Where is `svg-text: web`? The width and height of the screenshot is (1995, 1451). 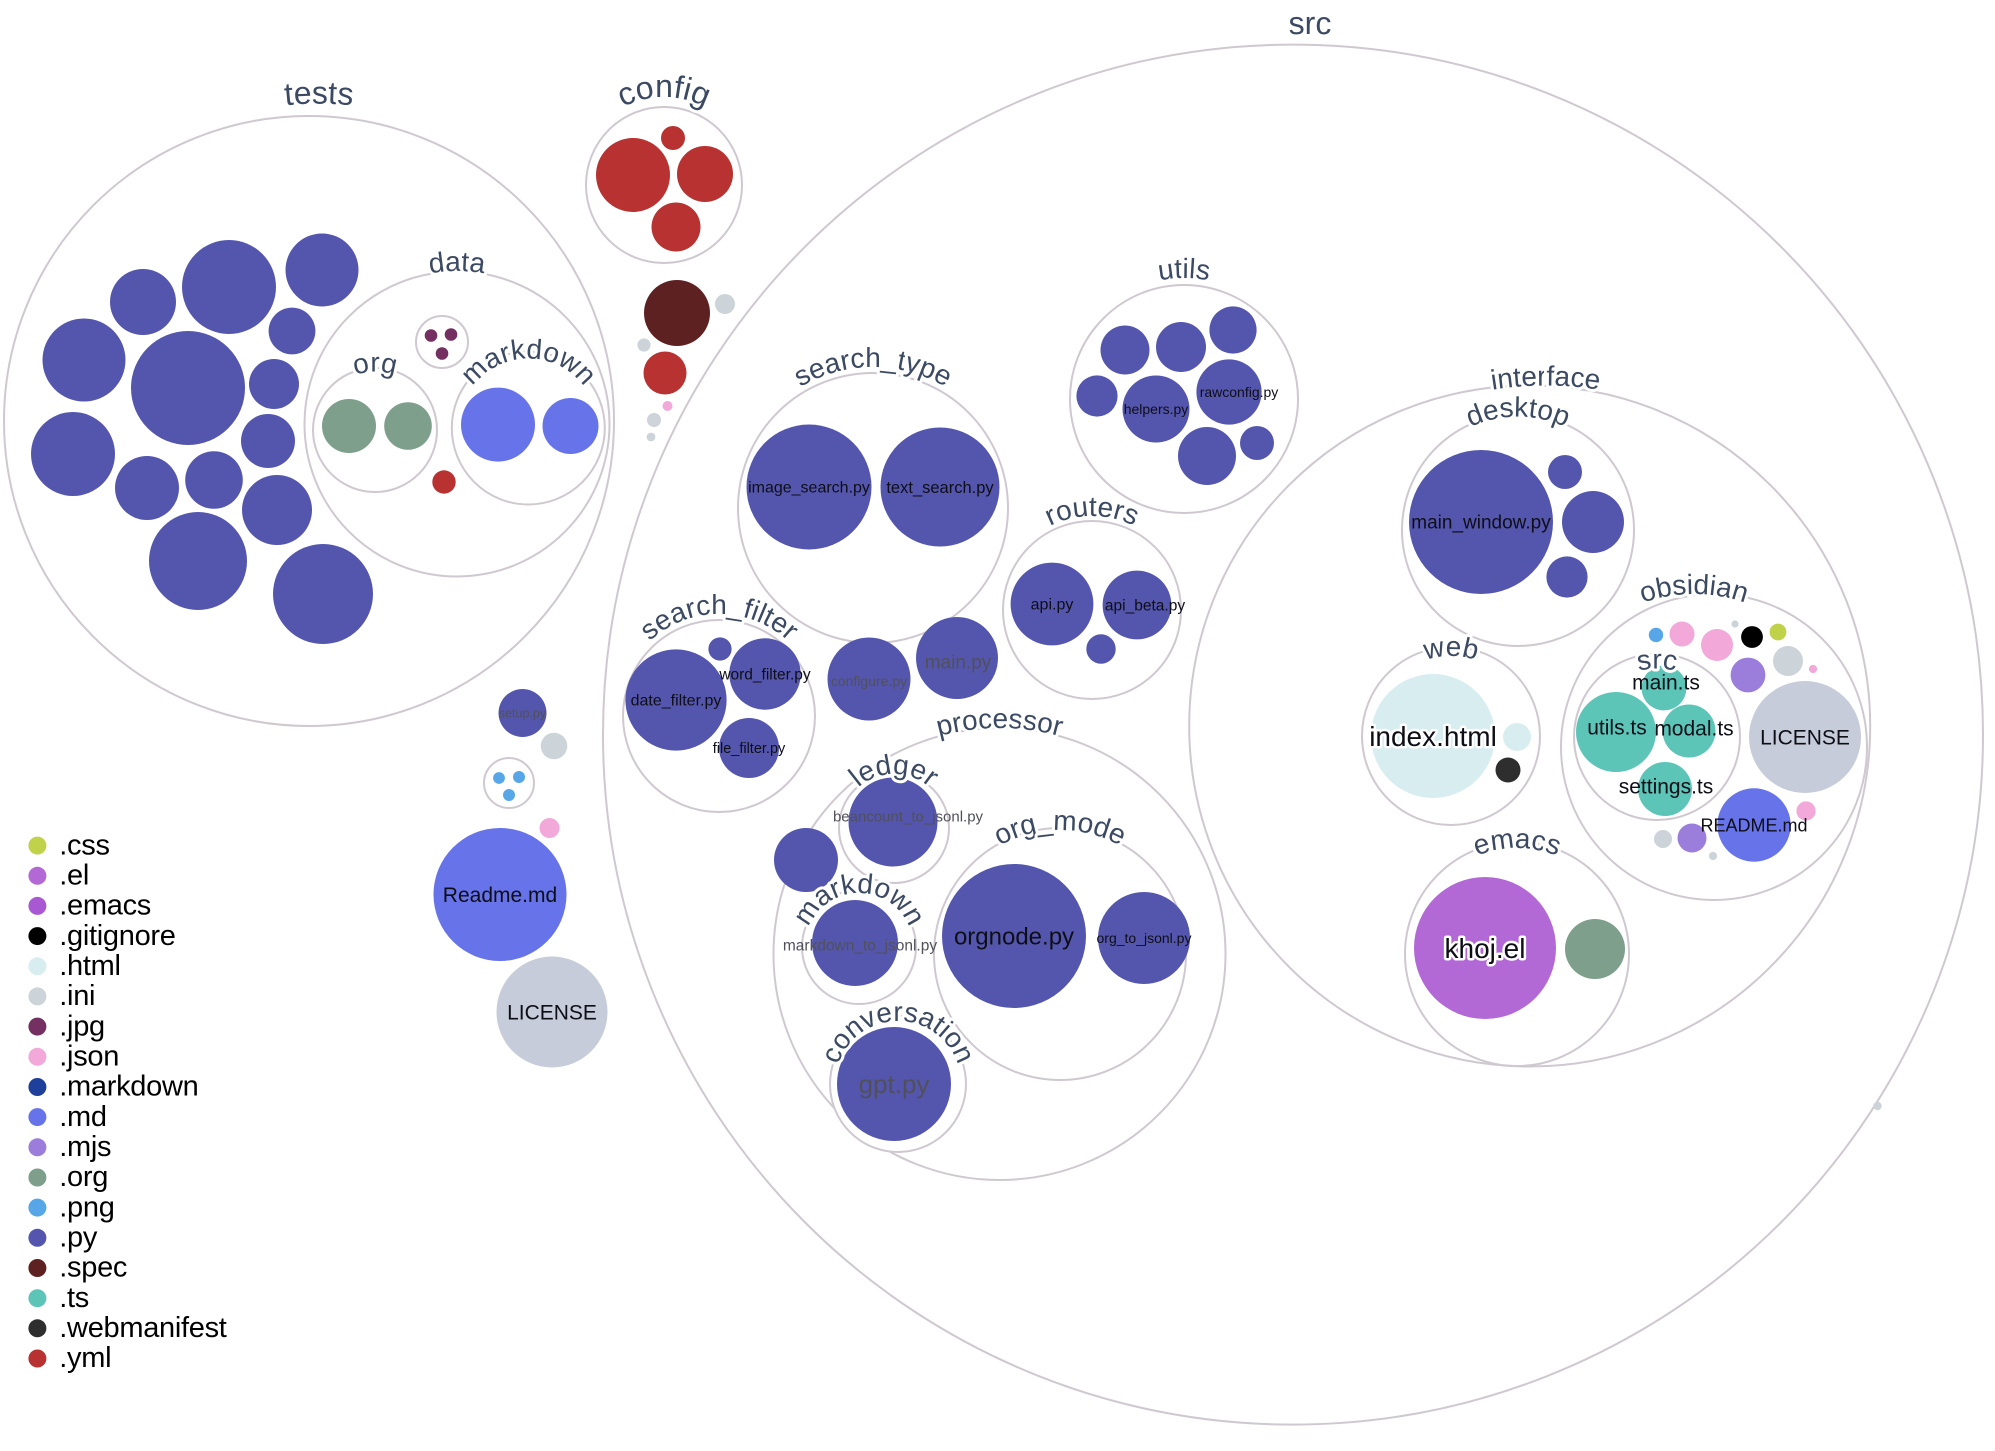
svg-text: web is located at coordinates (1451, 648).